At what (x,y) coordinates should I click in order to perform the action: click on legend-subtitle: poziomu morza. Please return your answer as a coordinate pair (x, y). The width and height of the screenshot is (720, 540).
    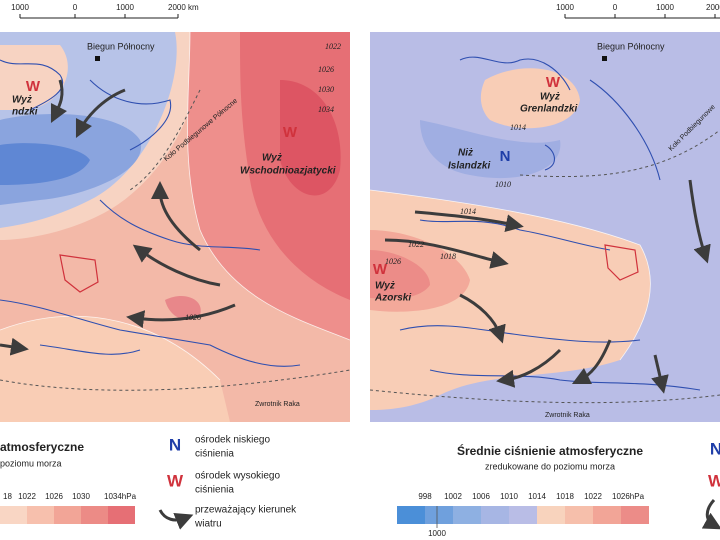
    Looking at the image, I should click on (31, 463).